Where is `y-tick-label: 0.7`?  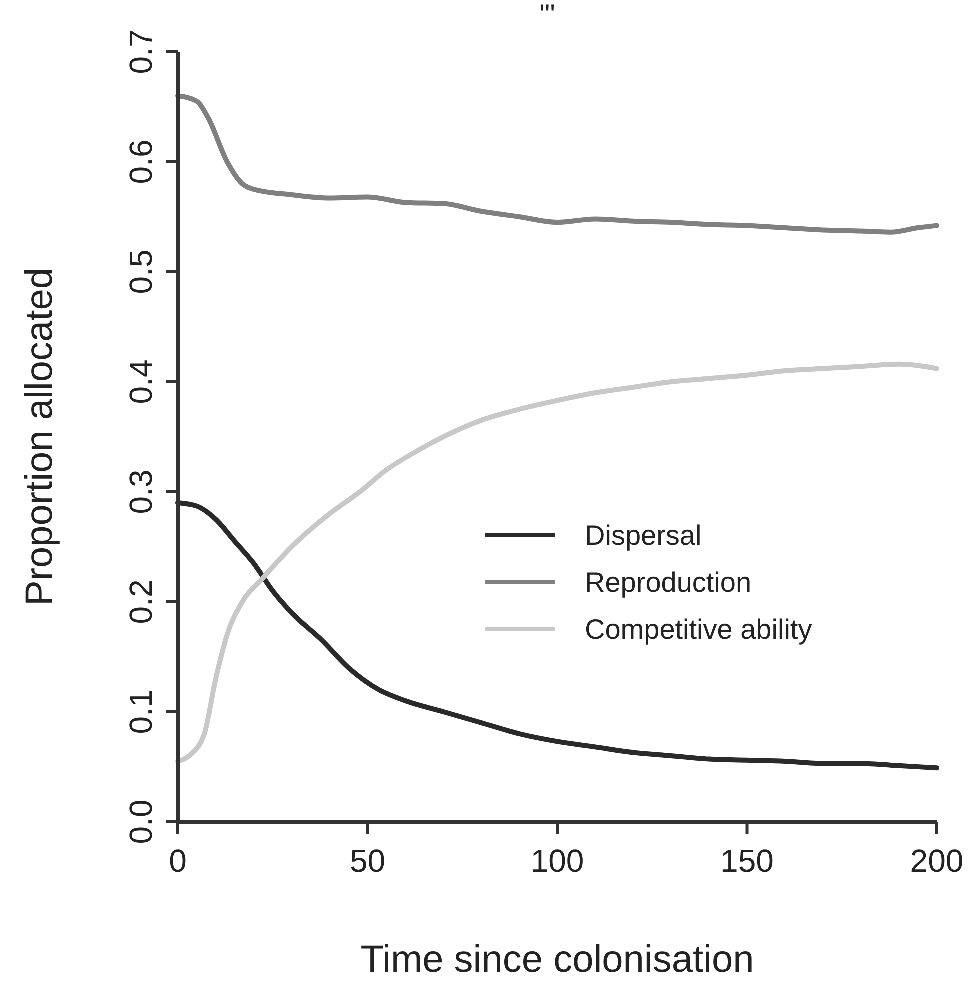 y-tick-label: 0.7 is located at coordinates (141, 52).